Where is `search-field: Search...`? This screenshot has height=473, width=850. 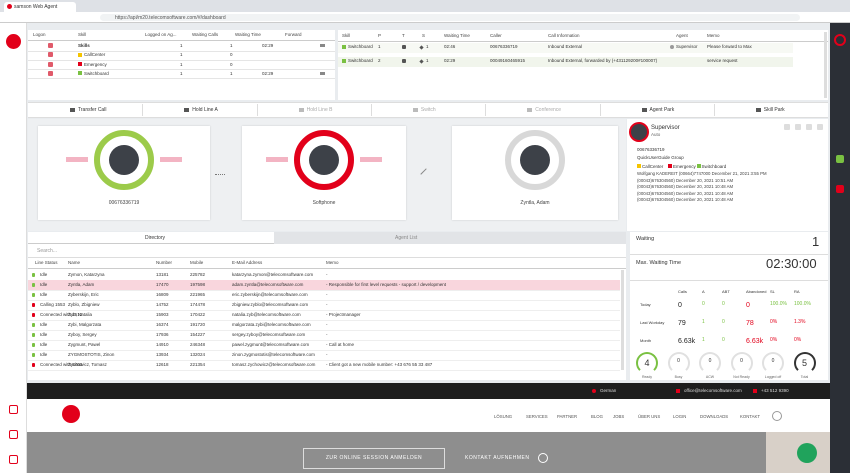 search-field: Search... is located at coordinates (47, 251).